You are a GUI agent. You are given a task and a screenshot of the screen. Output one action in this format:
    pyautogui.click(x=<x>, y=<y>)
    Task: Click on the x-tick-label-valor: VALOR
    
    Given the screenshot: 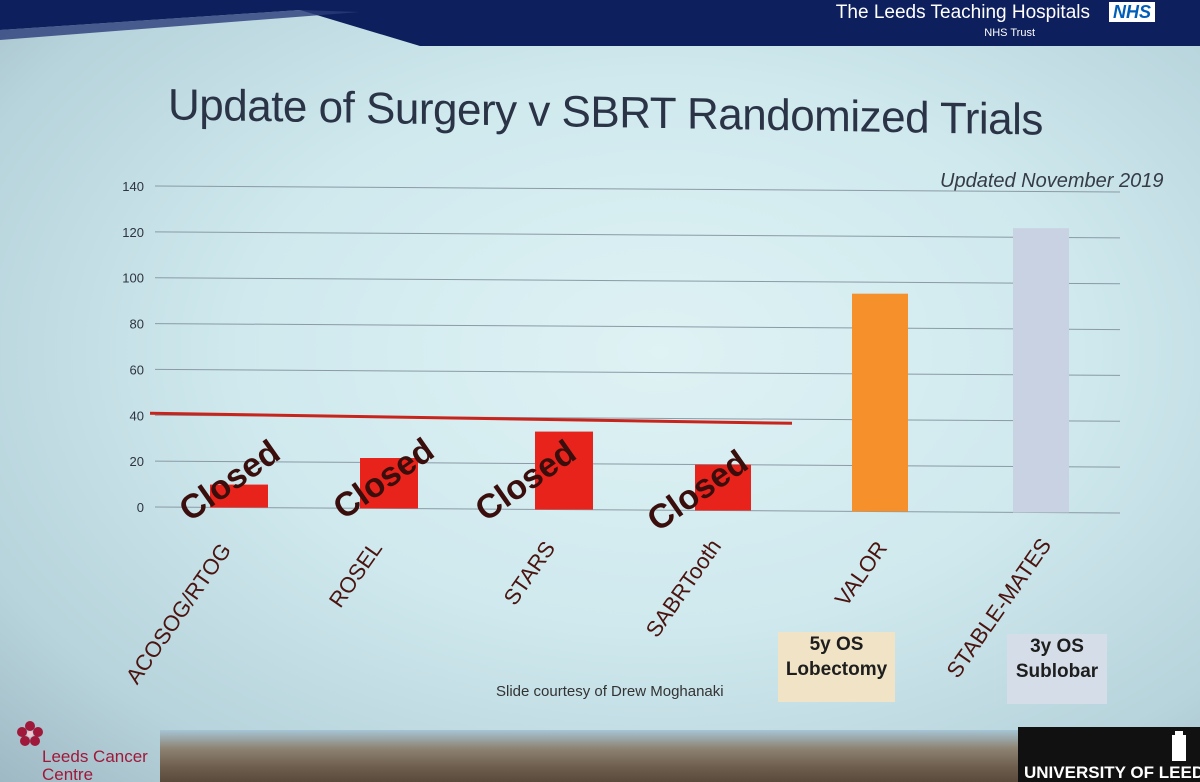 What is the action you would take?
    pyautogui.click(x=861, y=574)
    